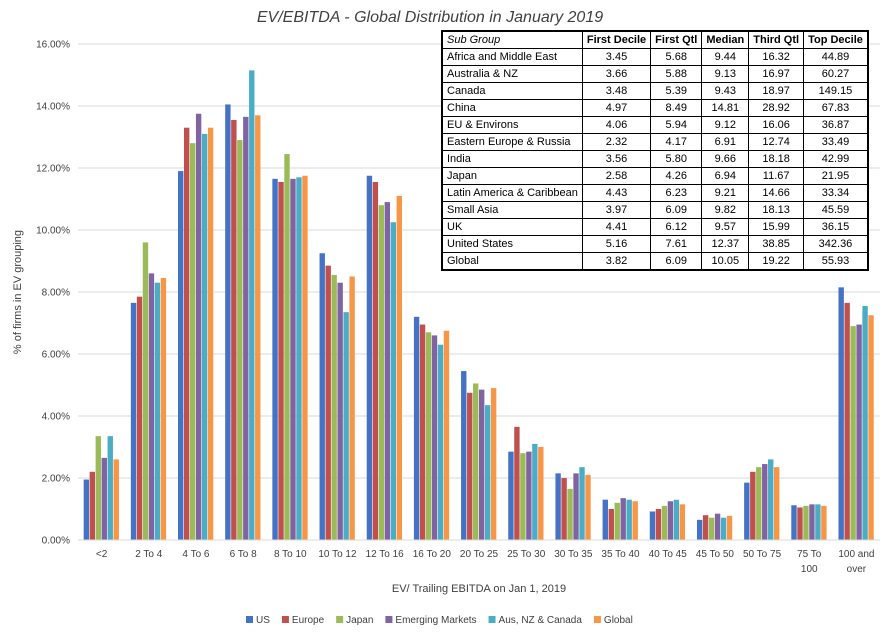  Describe the element at coordinates (616, 142) in the screenshot. I see `table-cell: 2.32` at that location.